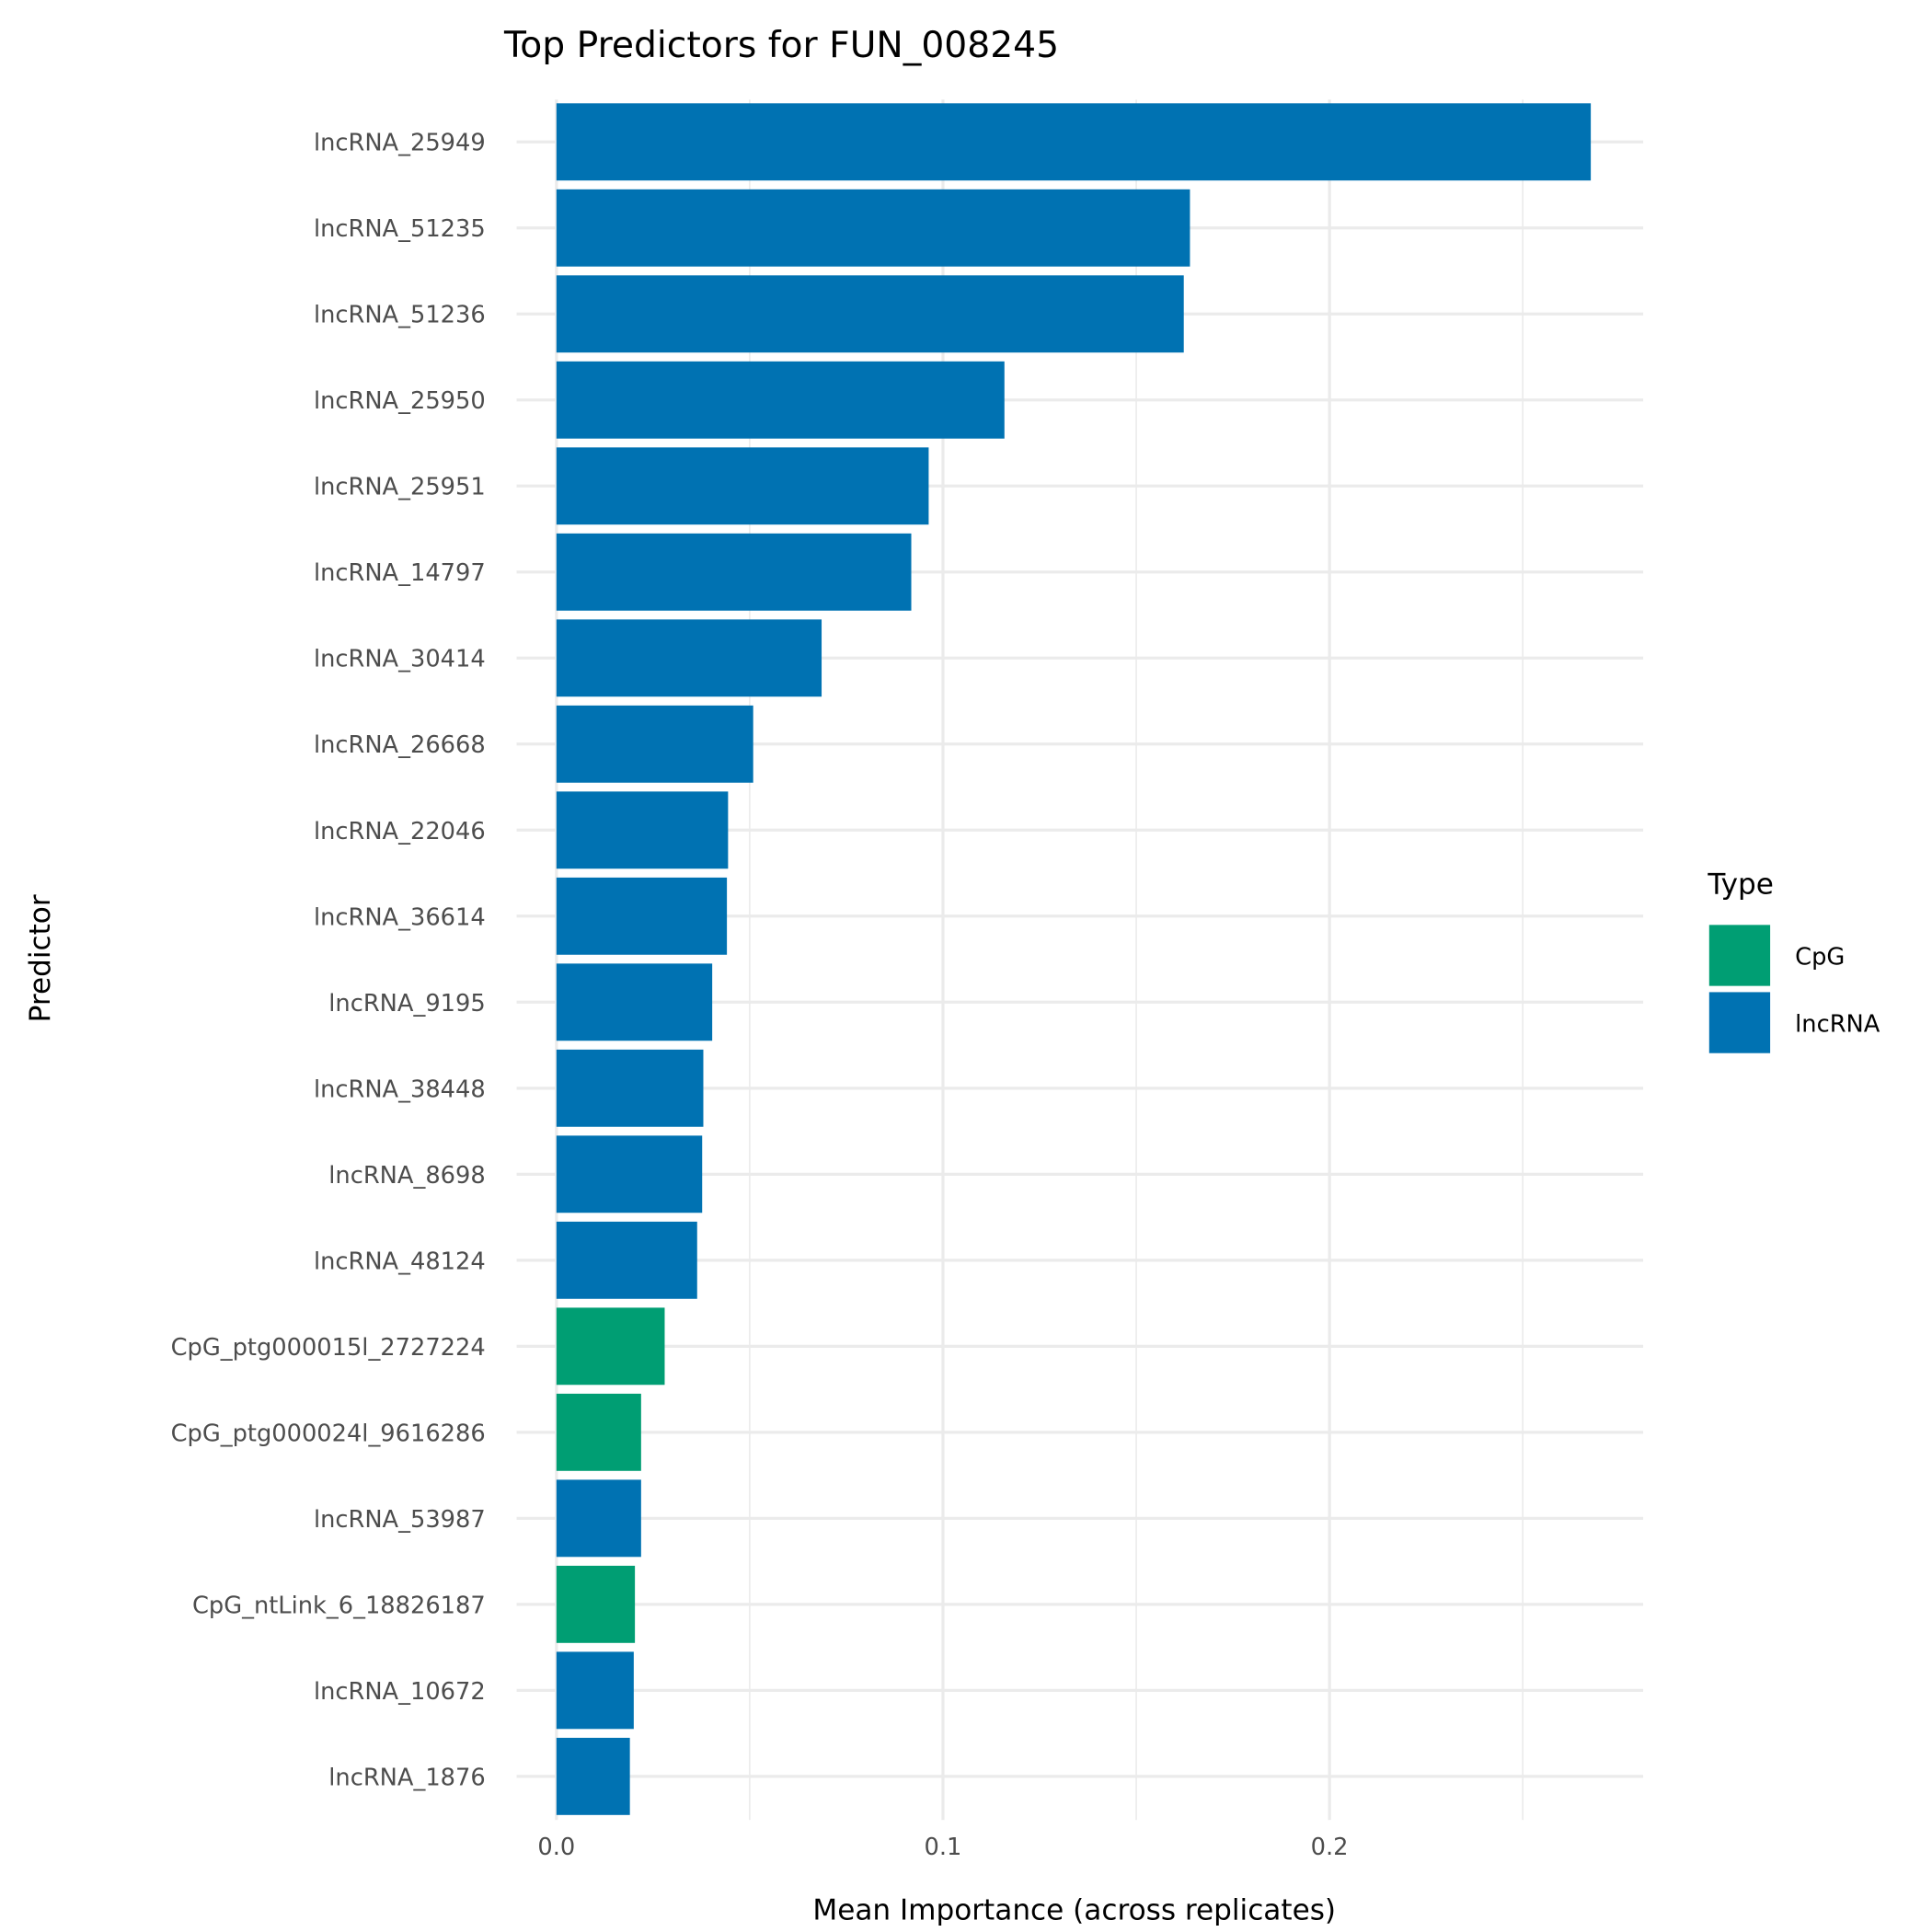  Describe the element at coordinates (1820, 958) in the screenshot. I see `legend-label-cpg: CpG` at that location.